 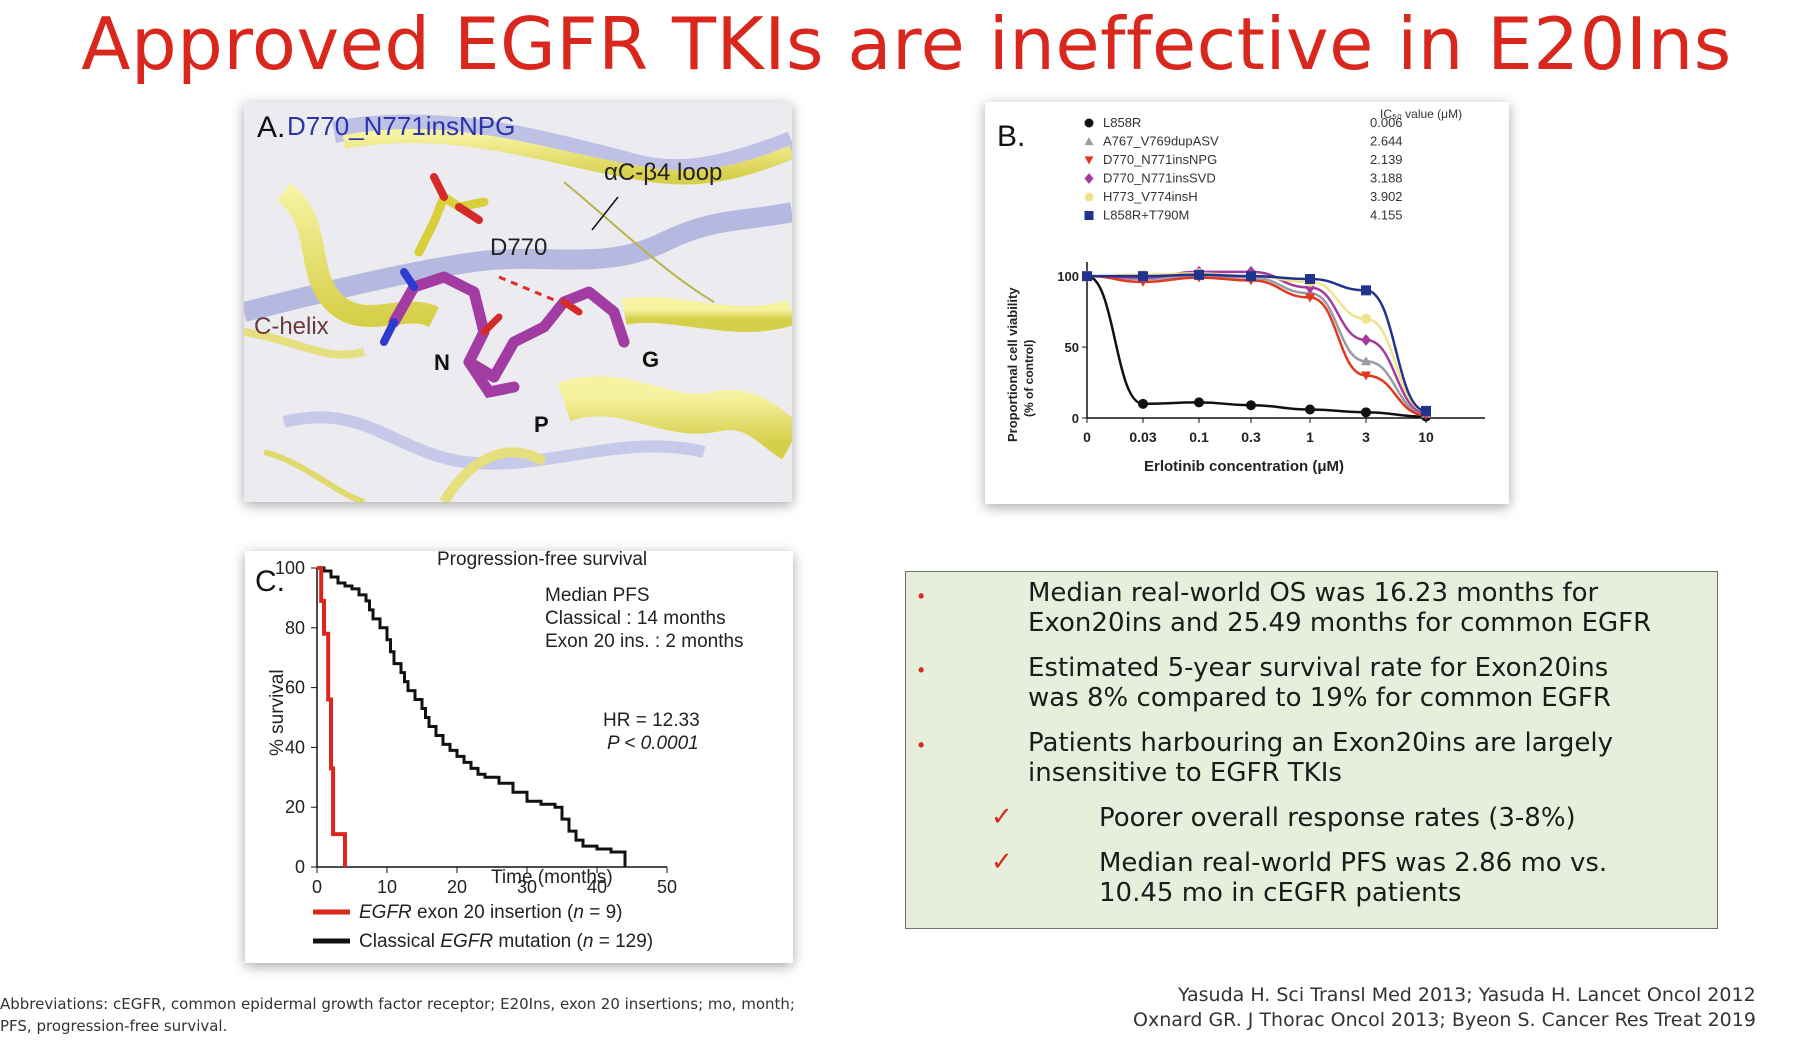 I want to click on pfs-xlabel: Time (months), so click(x=552, y=877).